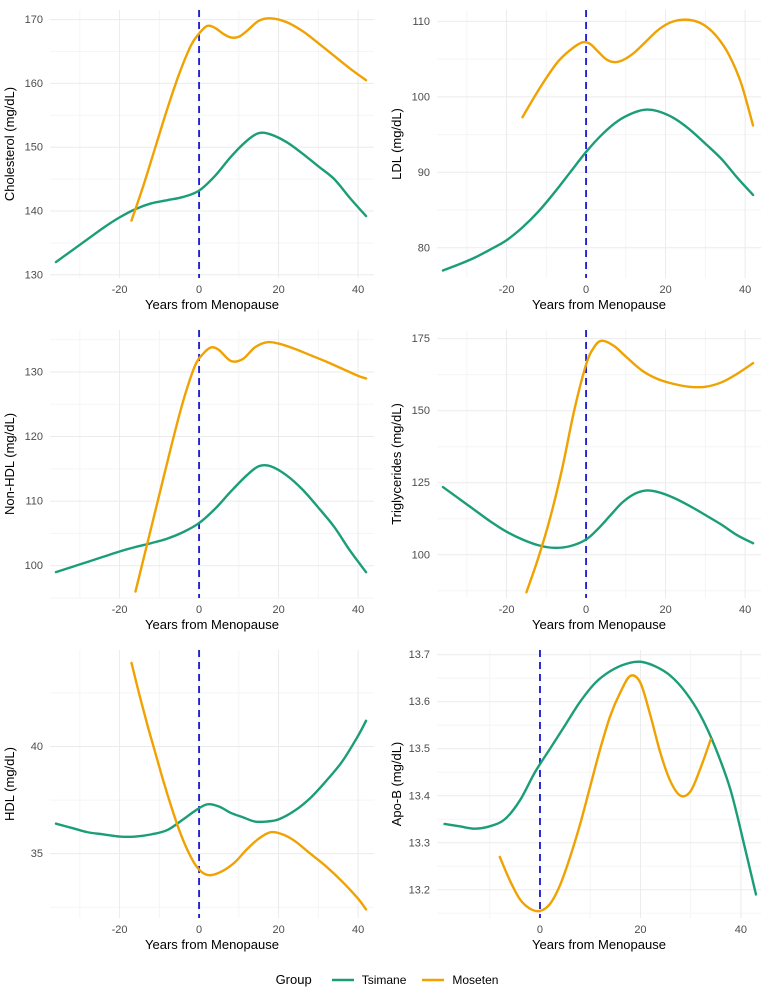  I want to click on legend: Group Tsimane Moseten, so click(387, 979).